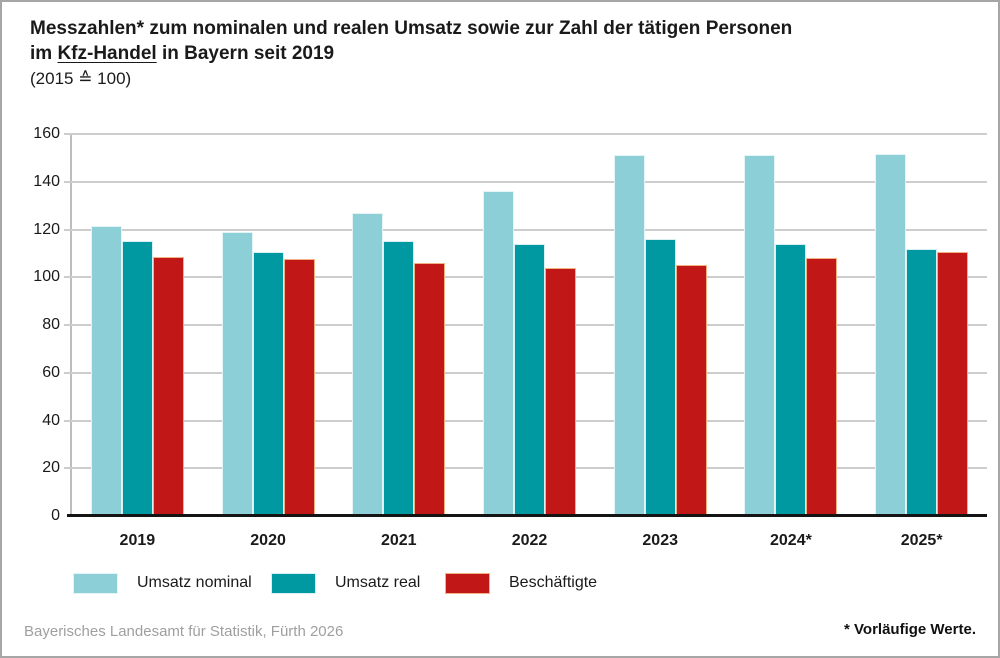 Image resolution: width=1000 pixels, height=658 pixels. What do you see at coordinates (791, 540) in the screenshot?
I see `x-axis-label-2024: 2024*` at bounding box center [791, 540].